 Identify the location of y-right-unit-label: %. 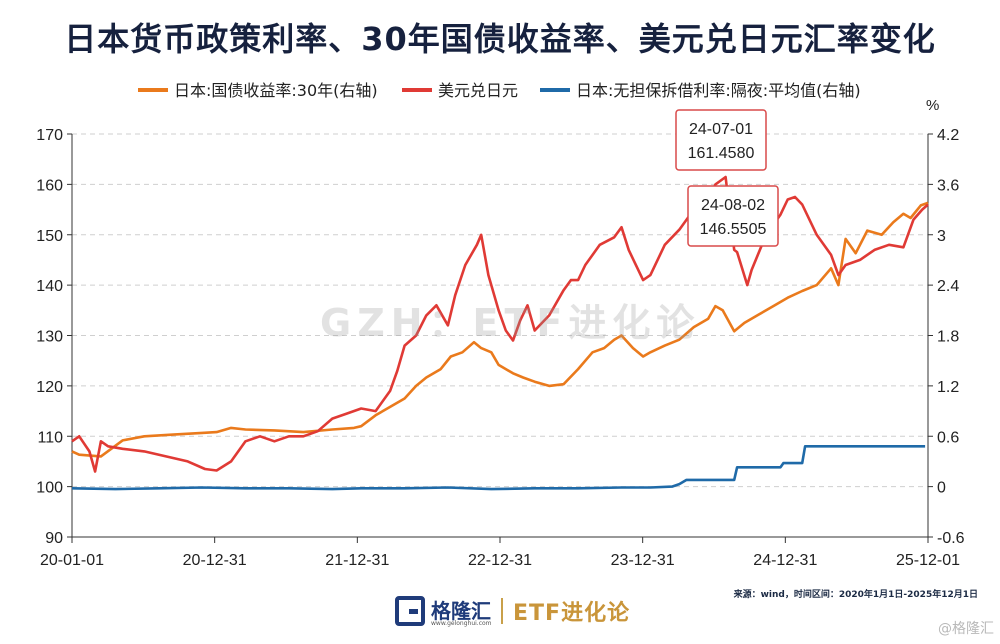
(932, 105).